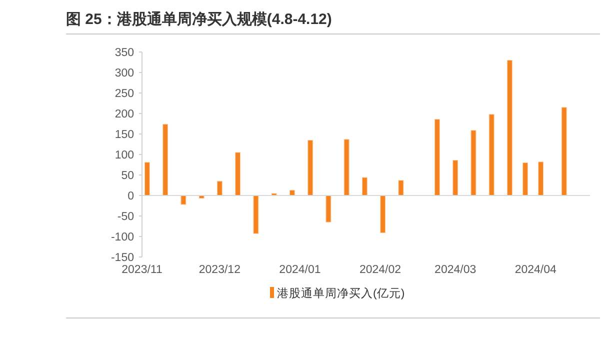  I want to click on x-tick-label: 2024/01, so click(300, 270).